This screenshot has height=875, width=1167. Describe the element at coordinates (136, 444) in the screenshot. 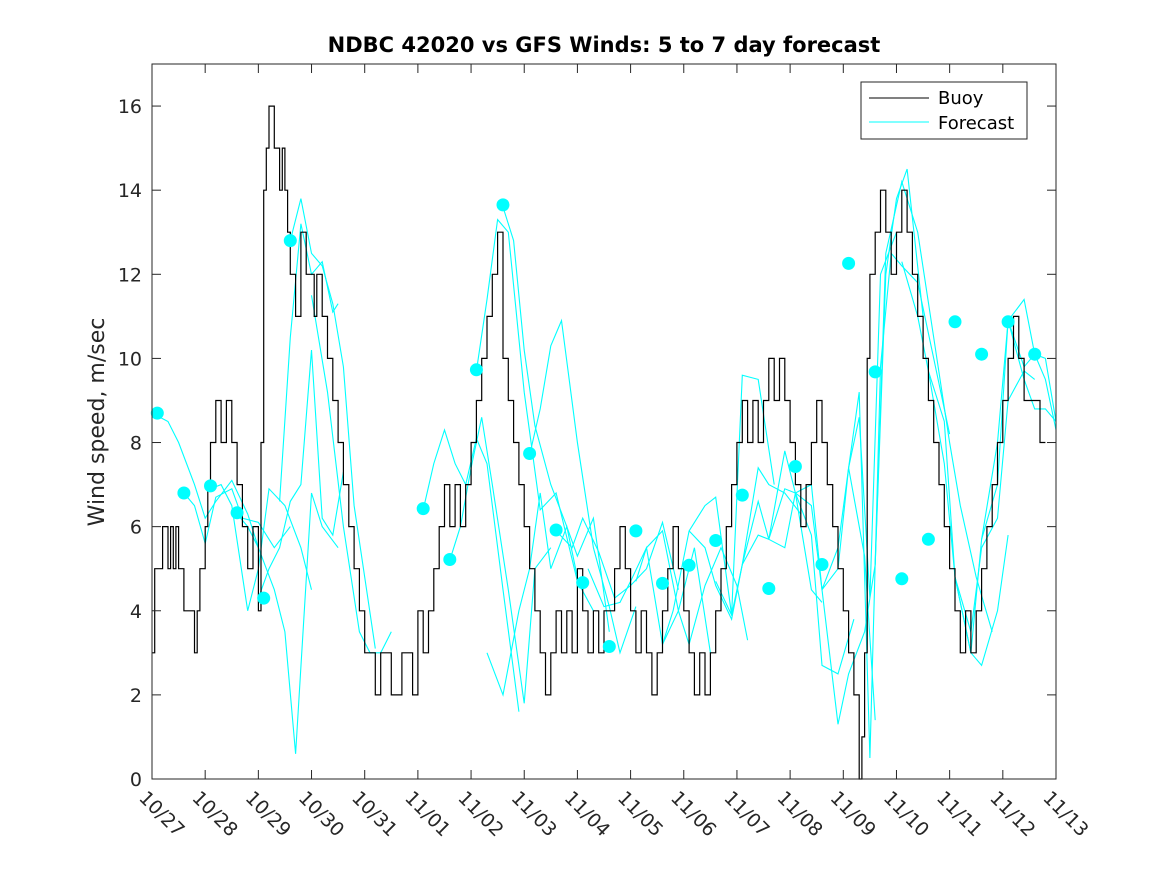

I see `y-tick-label: 8` at that location.